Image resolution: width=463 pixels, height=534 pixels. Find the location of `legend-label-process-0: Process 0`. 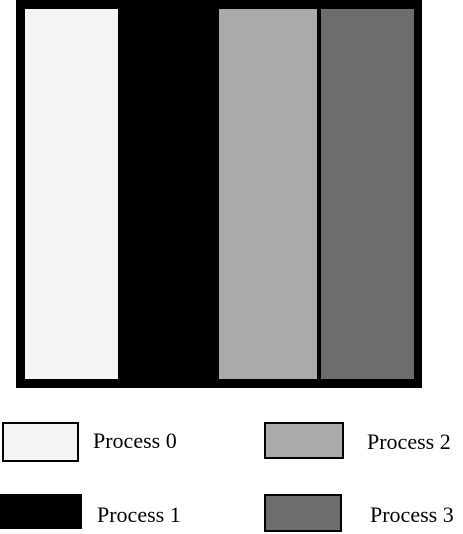

legend-label-process-0: Process 0 is located at coordinates (135, 440).